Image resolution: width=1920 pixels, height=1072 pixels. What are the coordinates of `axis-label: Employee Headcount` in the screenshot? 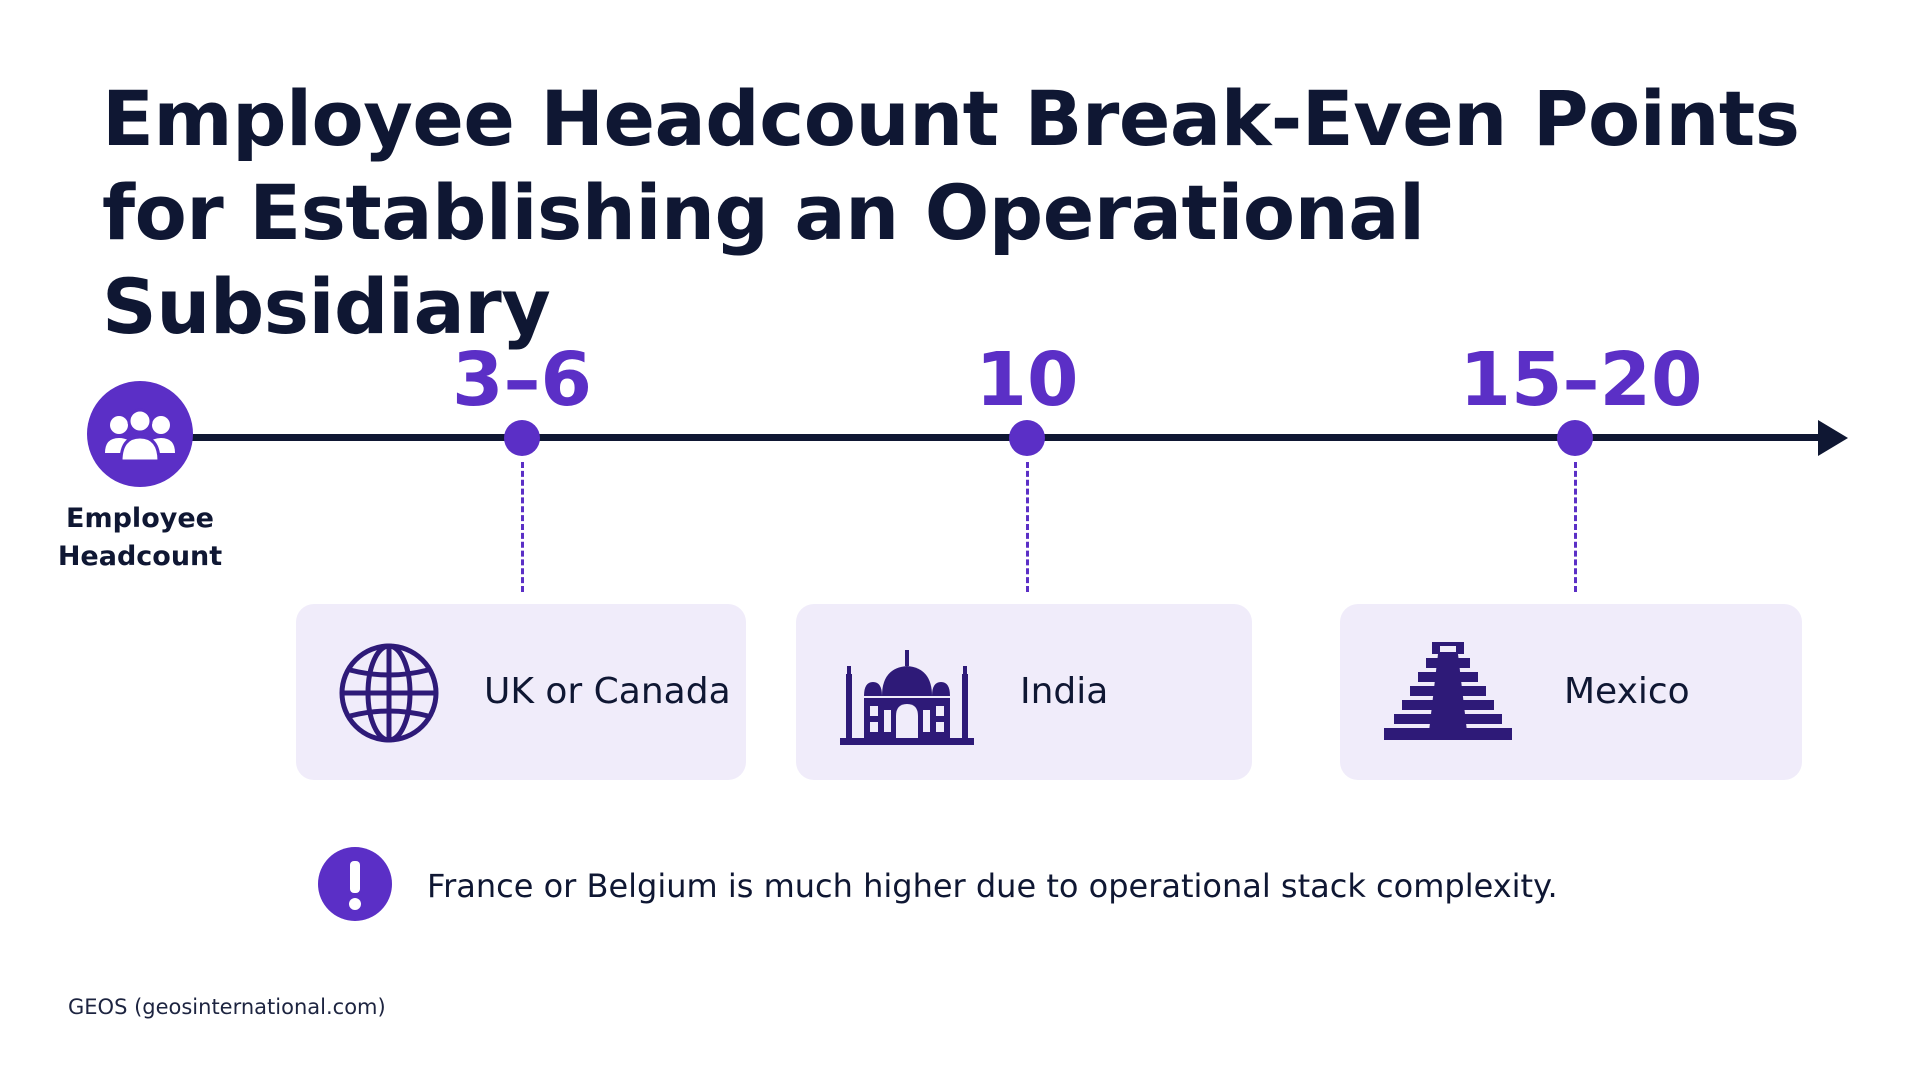 It's located at (140, 537).